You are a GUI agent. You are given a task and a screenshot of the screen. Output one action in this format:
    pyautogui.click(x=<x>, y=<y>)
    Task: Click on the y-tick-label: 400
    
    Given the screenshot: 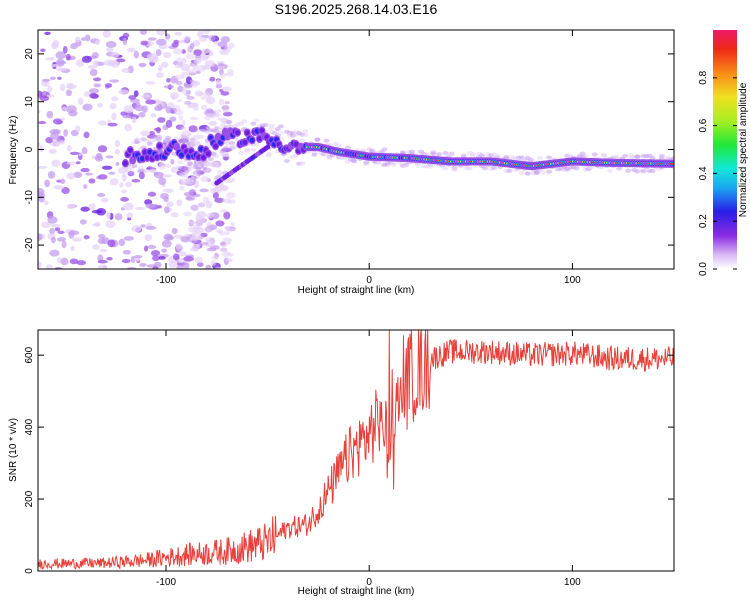 What is the action you would take?
    pyautogui.click(x=29, y=426)
    